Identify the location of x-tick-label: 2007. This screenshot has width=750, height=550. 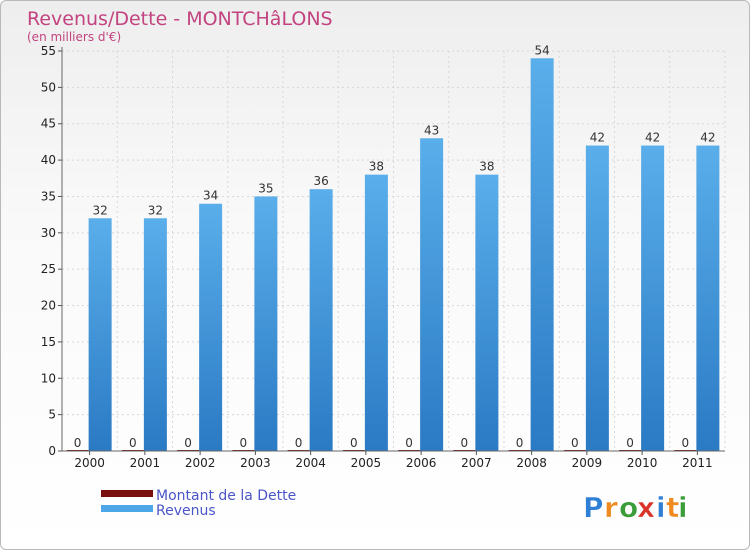
(476, 463).